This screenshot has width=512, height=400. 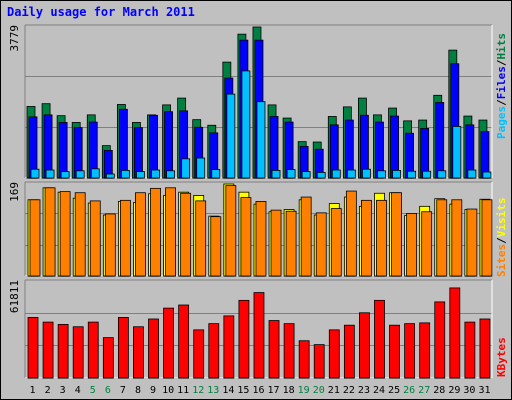 I want to click on day-label: 20, so click(x=319, y=390).